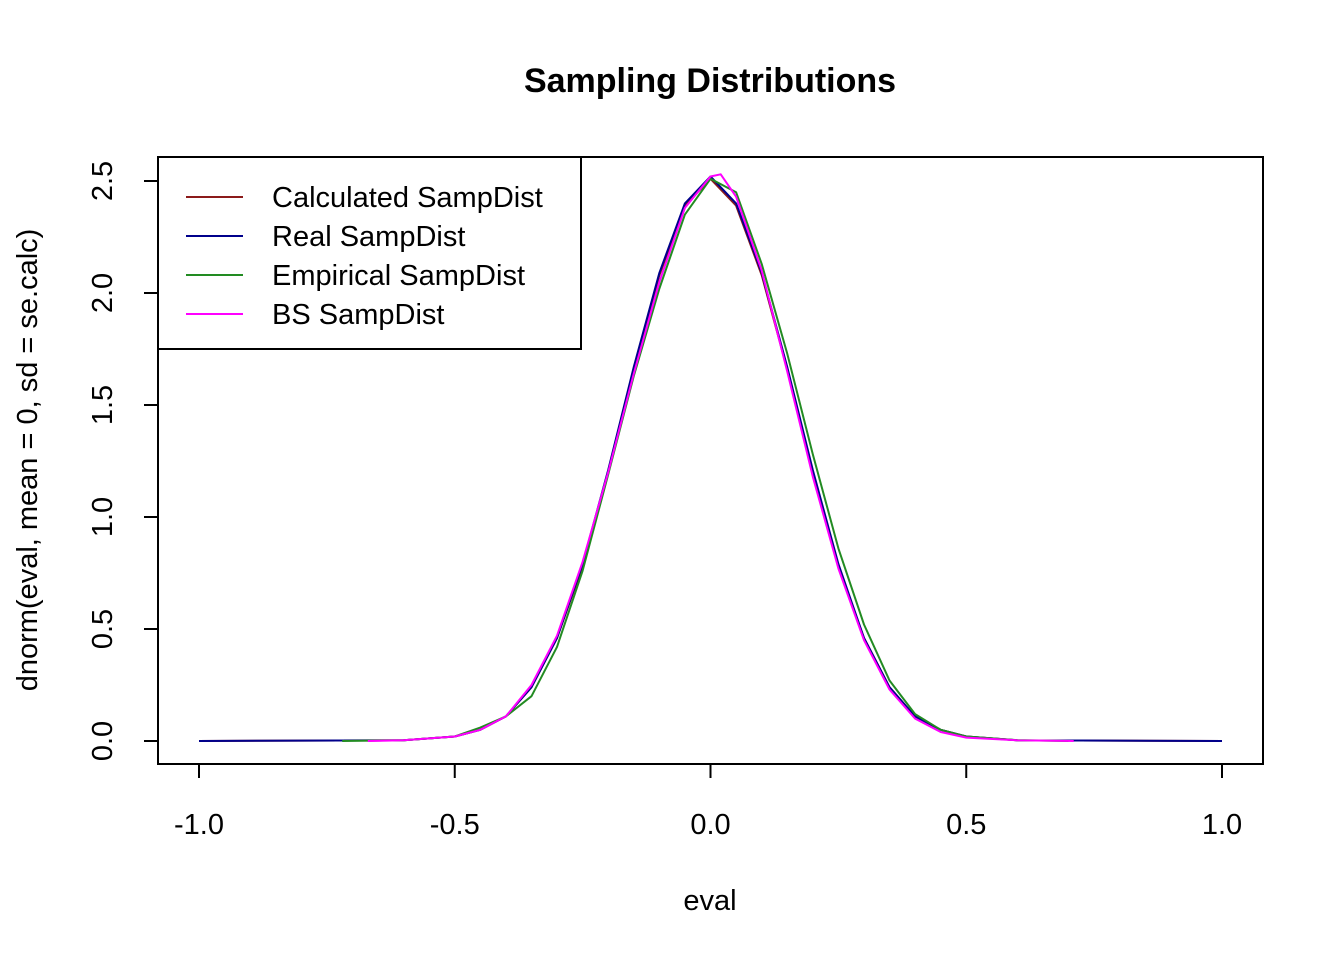 The image size is (1344, 960). What do you see at coordinates (123, 461) in the screenshot?
I see `y-axis: 0.0 0.5 1.0 1.5 2.0 2.5` at bounding box center [123, 461].